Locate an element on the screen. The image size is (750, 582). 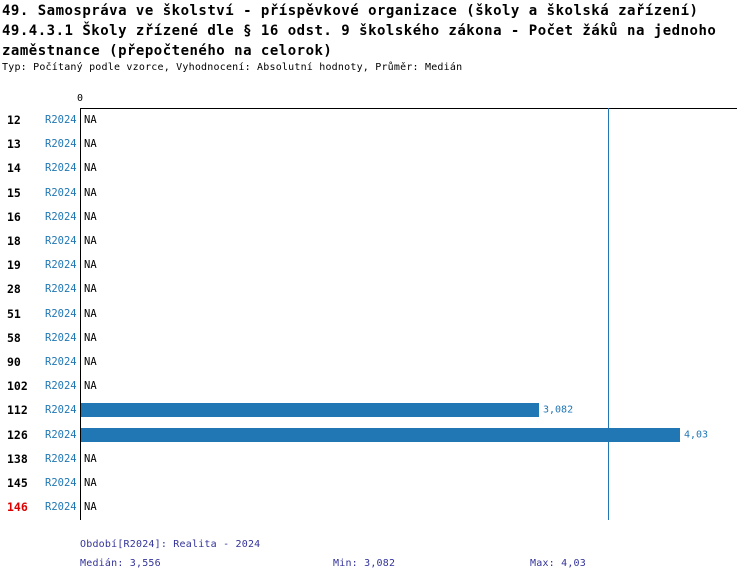
chart-row-15: 15 R2024 NA is located at coordinates (375, 193).